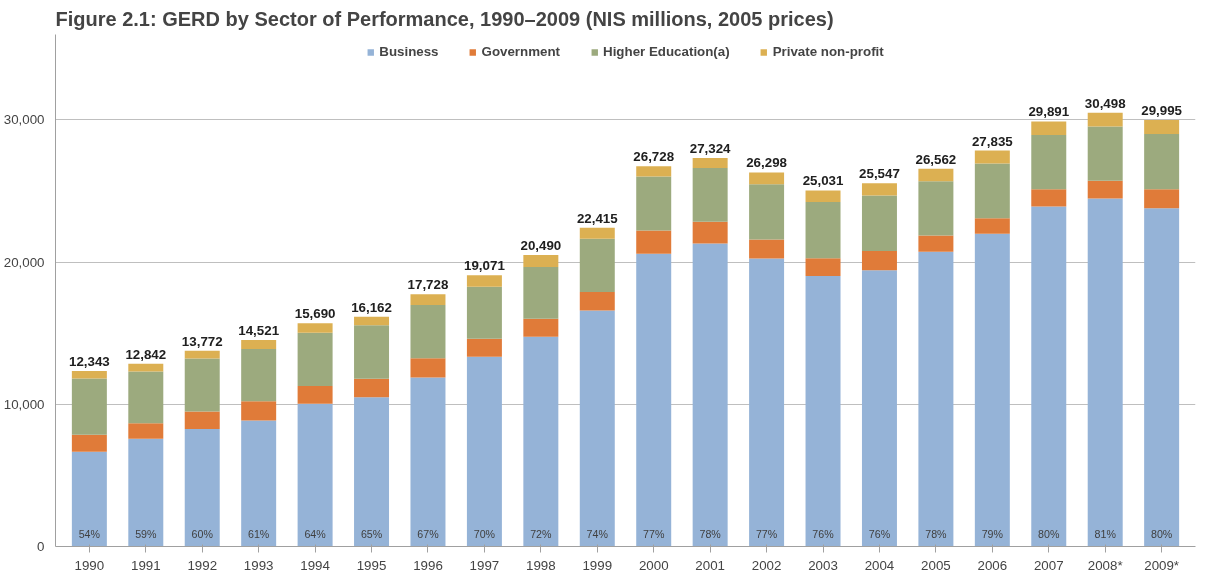 The height and width of the screenshot is (583, 1207). What do you see at coordinates (1162, 565) in the screenshot?
I see `x-tick-label: 2009*` at bounding box center [1162, 565].